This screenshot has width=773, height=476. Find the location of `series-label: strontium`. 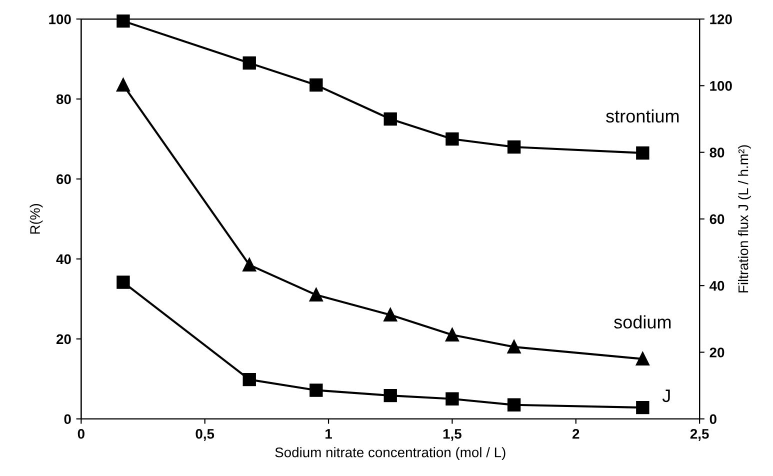

series-label: strontium is located at coordinates (642, 116).